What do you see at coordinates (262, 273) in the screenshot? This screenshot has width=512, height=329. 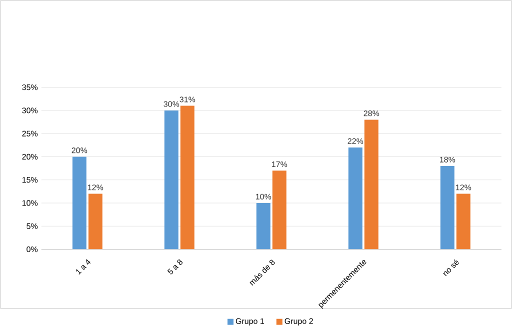 I see `x-tick-label: más de 8` at bounding box center [262, 273].